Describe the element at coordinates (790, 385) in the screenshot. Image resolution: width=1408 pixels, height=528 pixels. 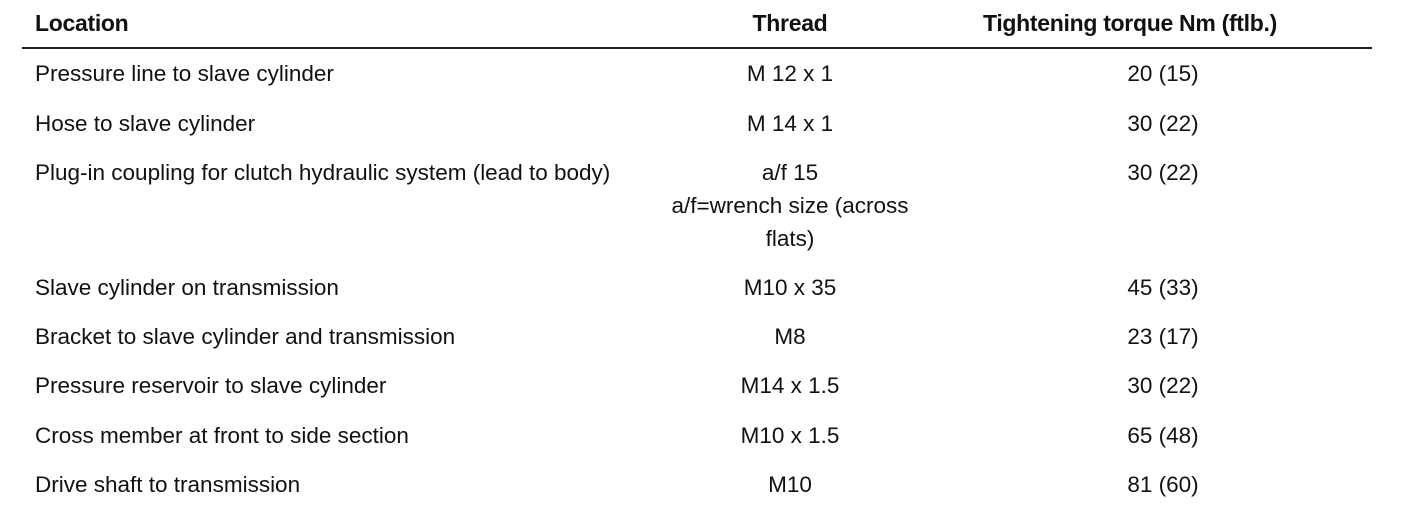
I see `thread-cell: M14 x 1.5` at that location.